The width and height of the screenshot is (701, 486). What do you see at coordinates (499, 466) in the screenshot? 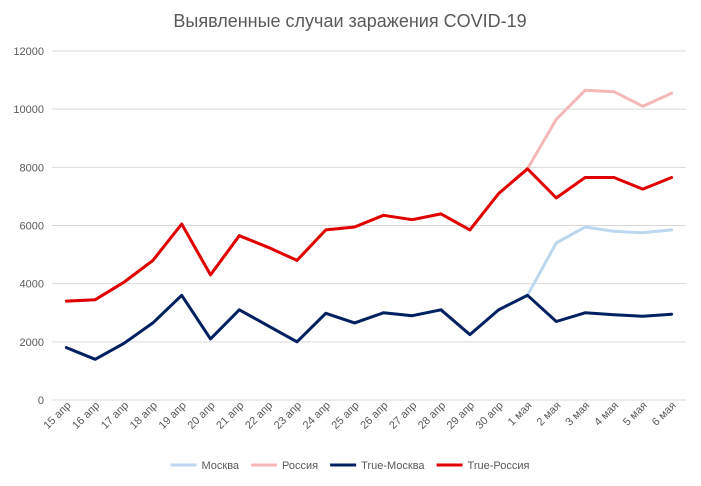
I see `legend-label: True-Россия` at bounding box center [499, 466].